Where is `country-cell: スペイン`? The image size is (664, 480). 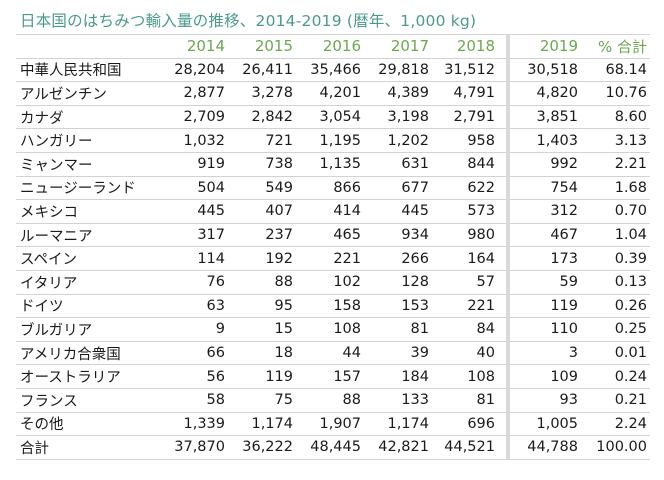 country-cell: スペイン is located at coordinates (88, 258).